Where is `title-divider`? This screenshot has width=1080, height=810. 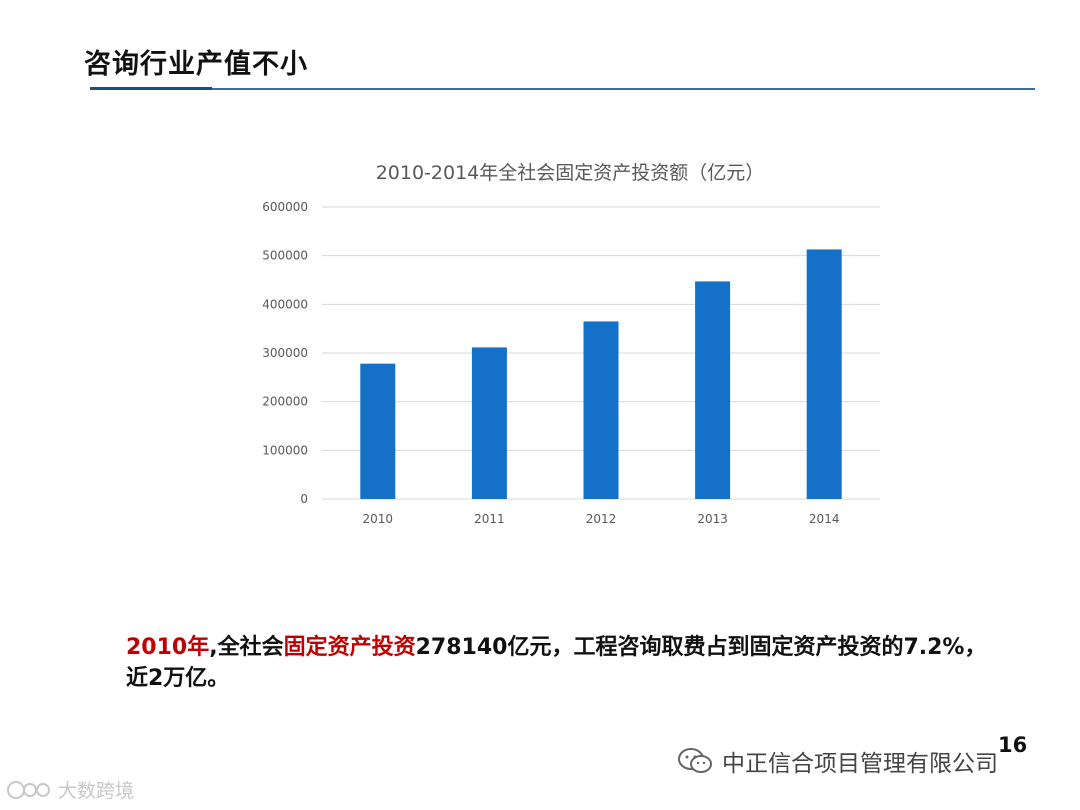 title-divider is located at coordinates (562, 89).